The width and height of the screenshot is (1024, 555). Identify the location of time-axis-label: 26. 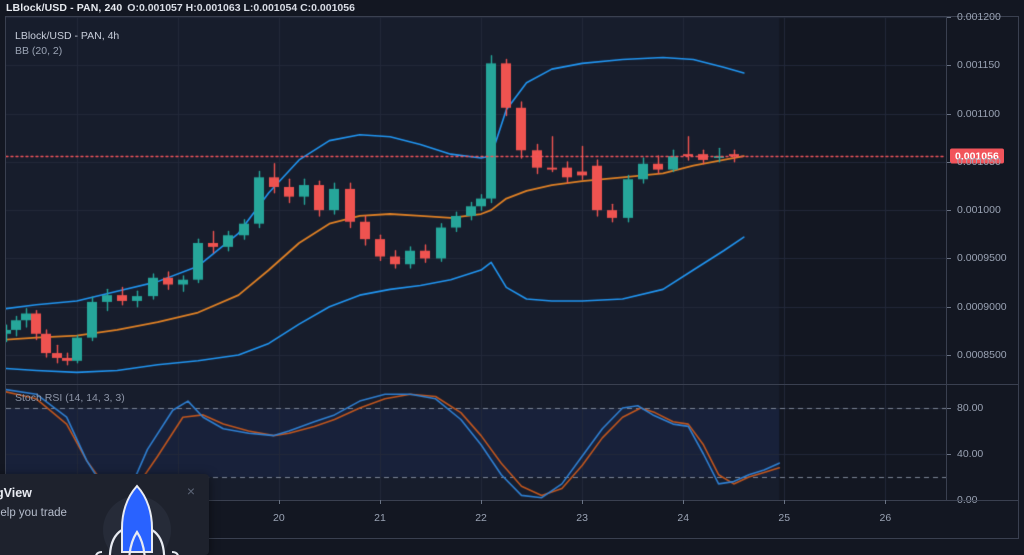
(885, 518).